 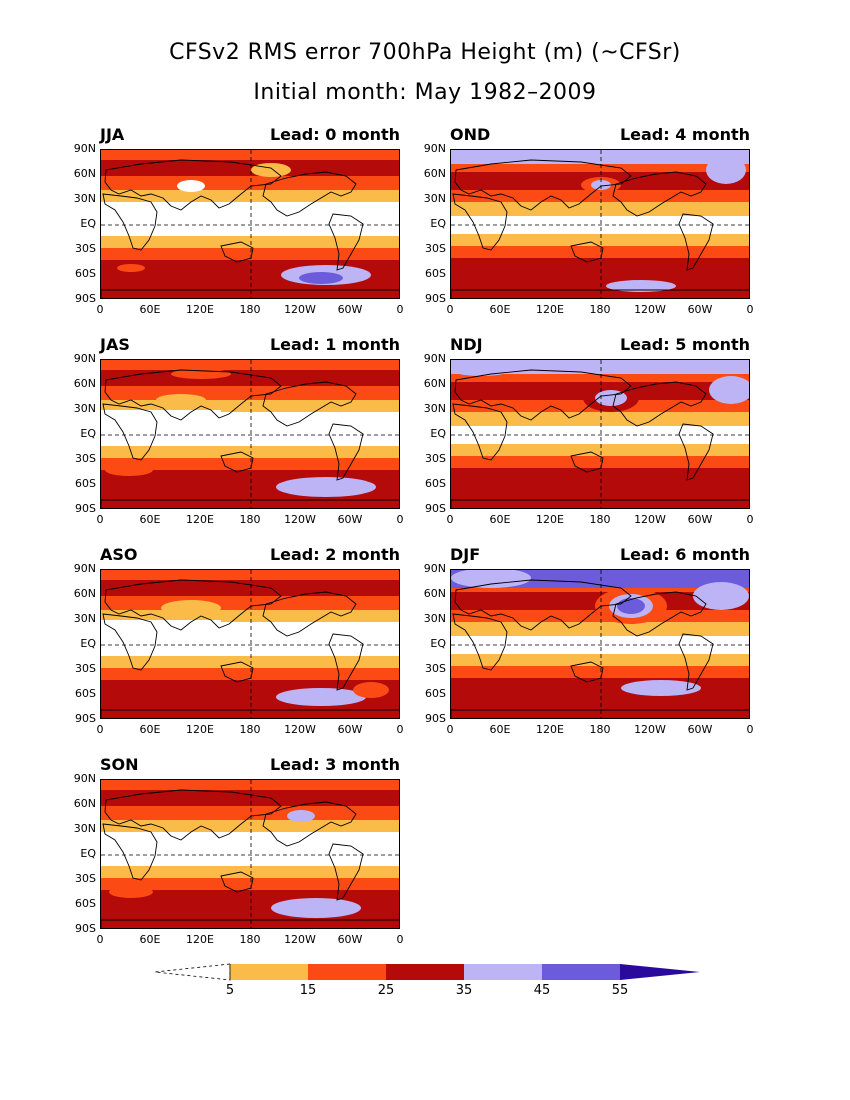 I want to click on panel-season-label: NDJ, so click(x=466, y=344).